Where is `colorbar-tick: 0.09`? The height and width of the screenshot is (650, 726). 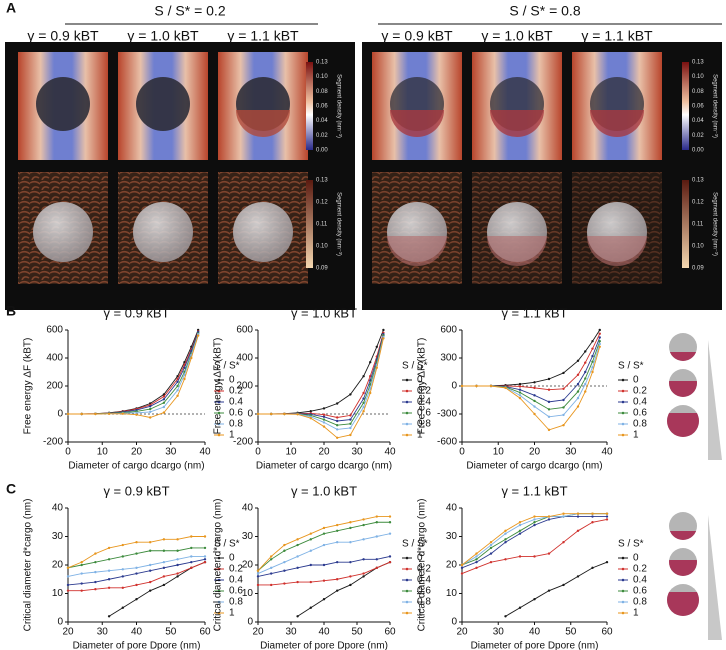 colorbar-tick: 0.09 is located at coordinates (698, 269).